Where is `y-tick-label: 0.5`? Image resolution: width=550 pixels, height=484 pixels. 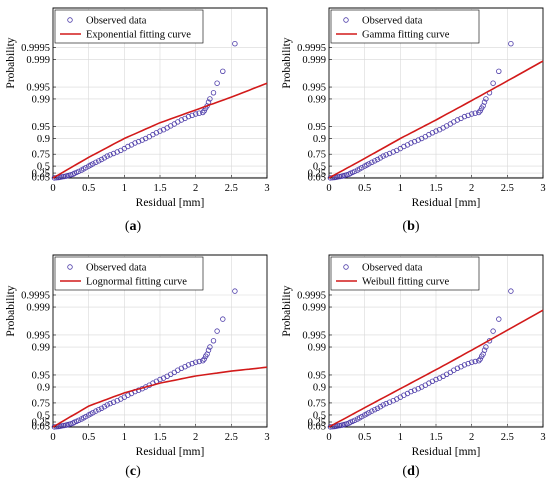 y-tick-label: 0.5 is located at coordinates (43, 415).